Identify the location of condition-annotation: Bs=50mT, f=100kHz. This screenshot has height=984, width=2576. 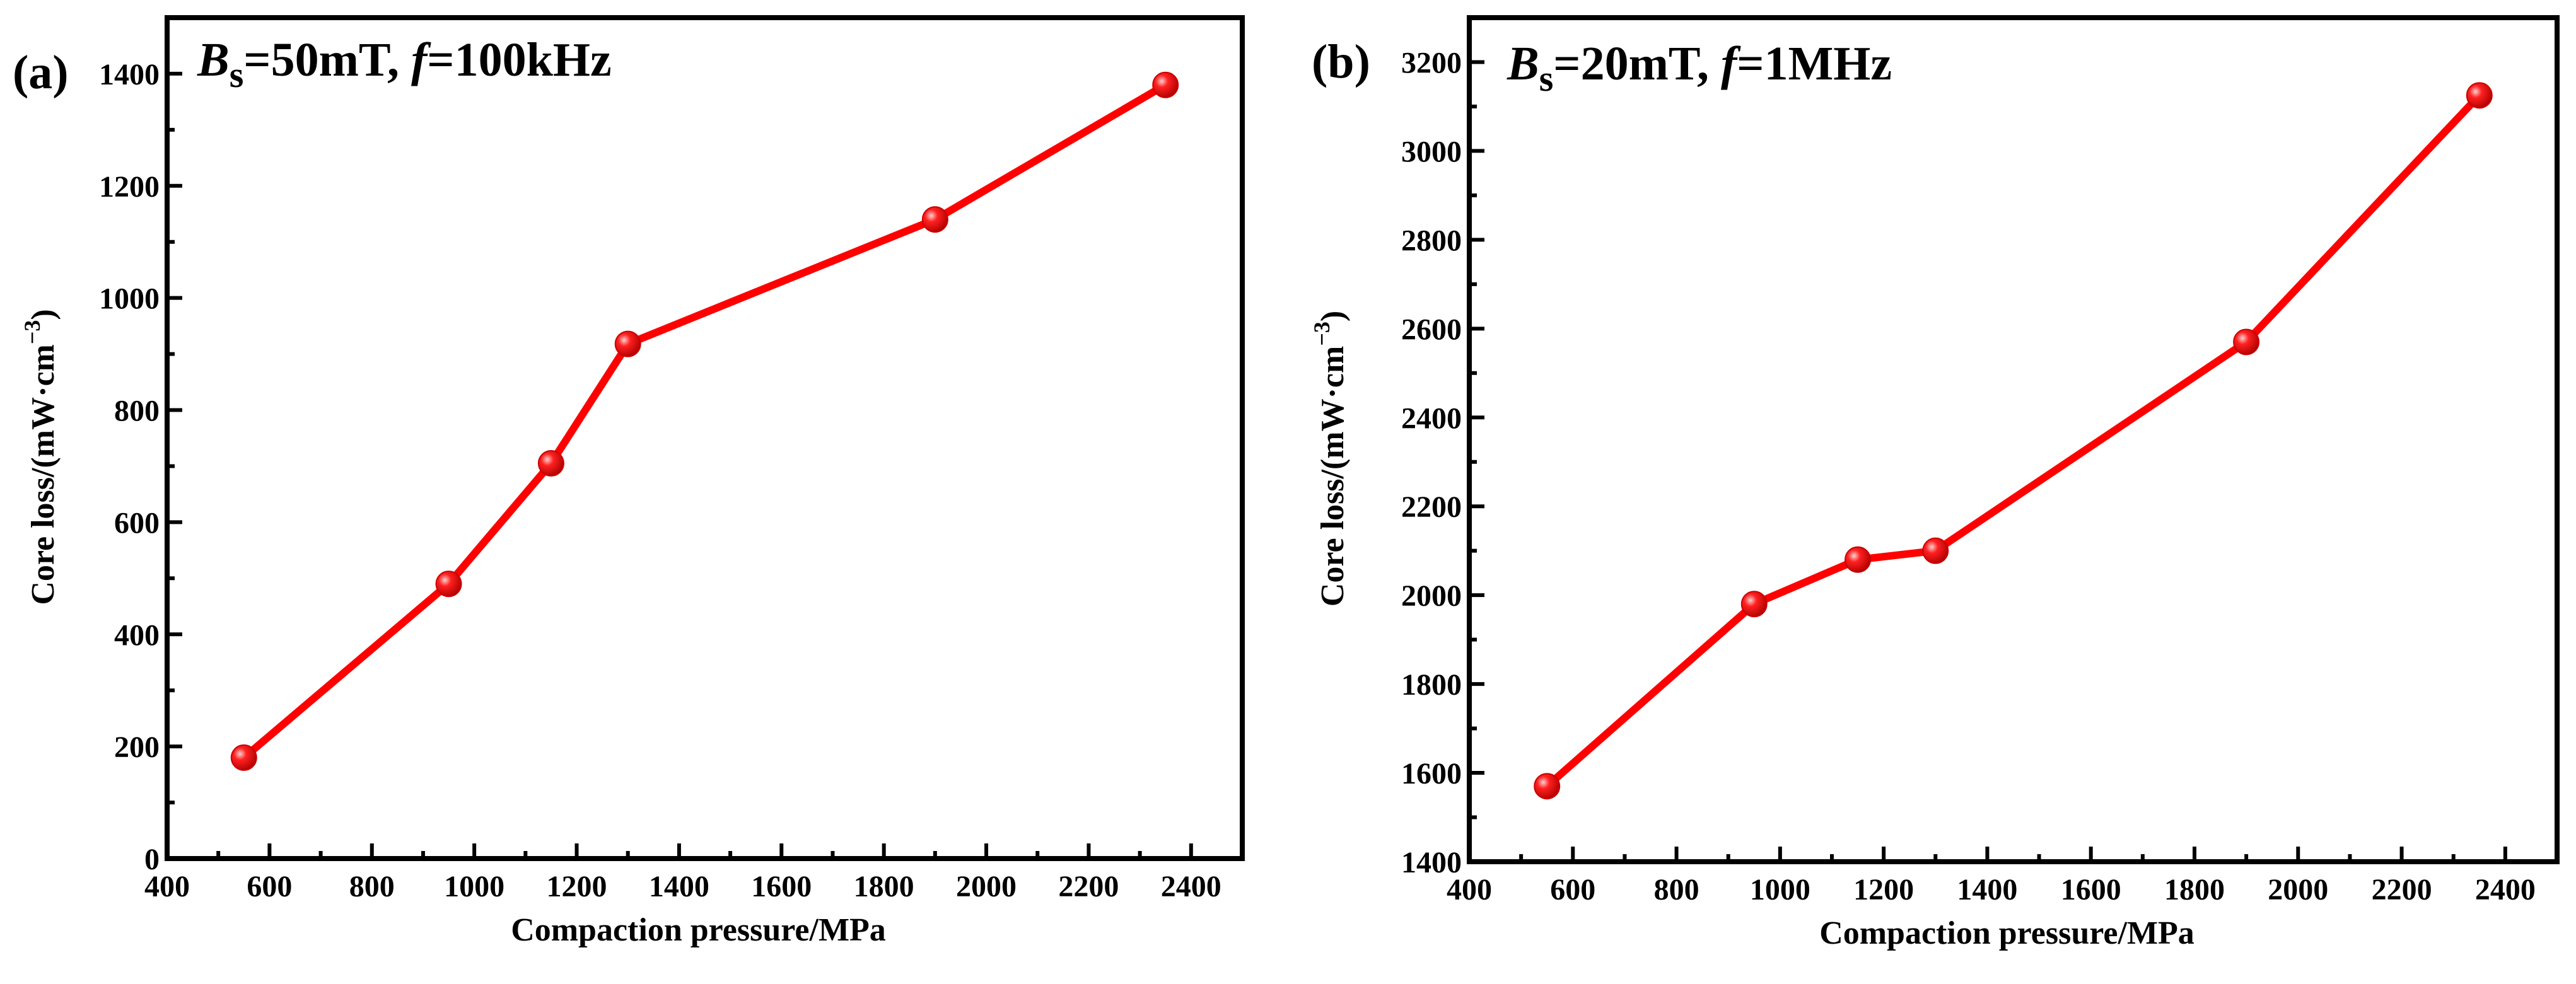
(405, 64).